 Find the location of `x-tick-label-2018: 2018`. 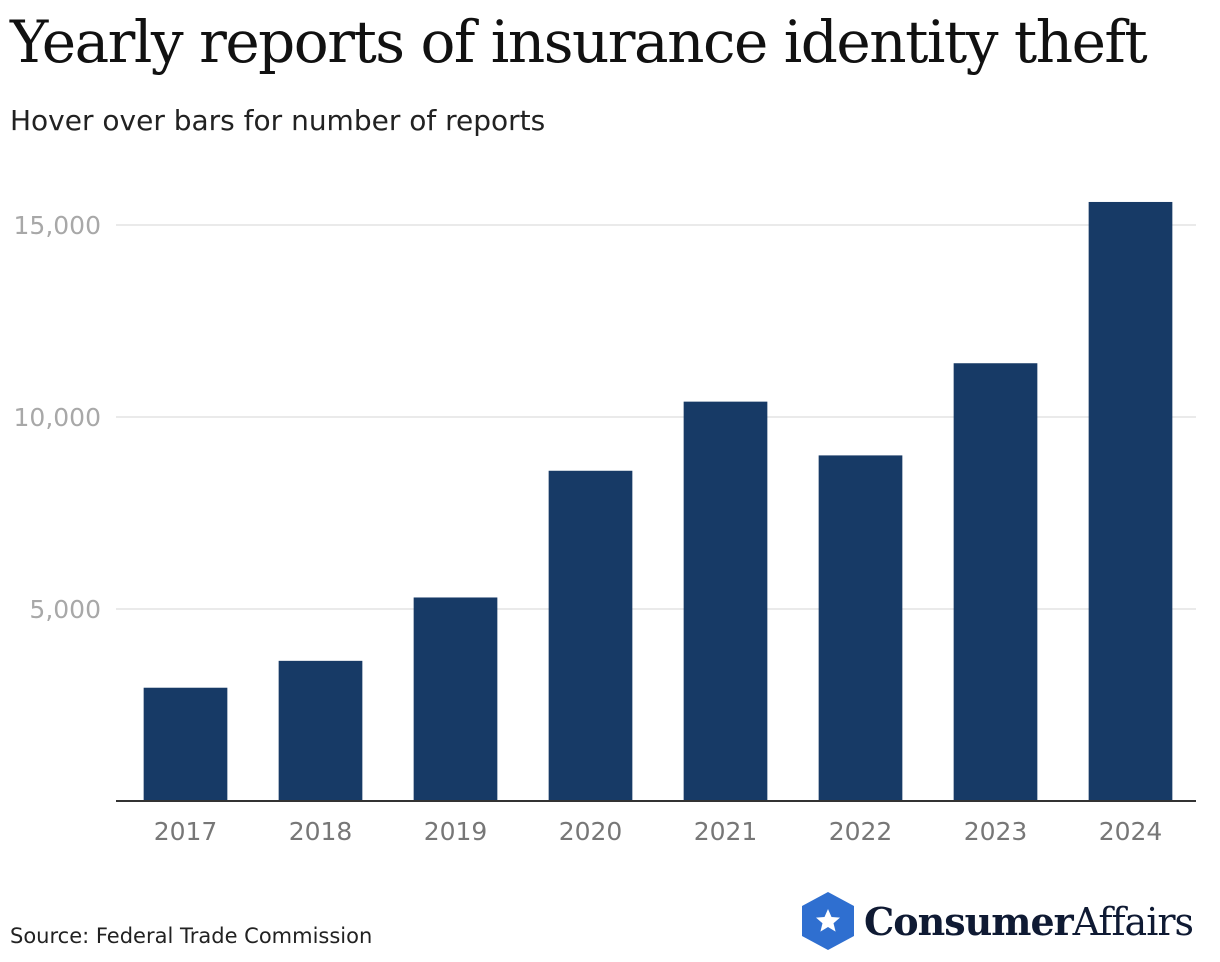

x-tick-label-2018: 2018 is located at coordinates (321, 831).